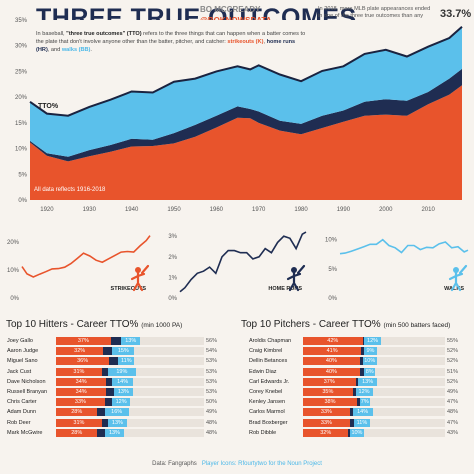 This screenshot has width=474, height=474. What do you see at coordinates (397, 270) in the screenshot?
I see `walks-panel: 0% 5% 10% WALKS` at bounding box center [397, 270].